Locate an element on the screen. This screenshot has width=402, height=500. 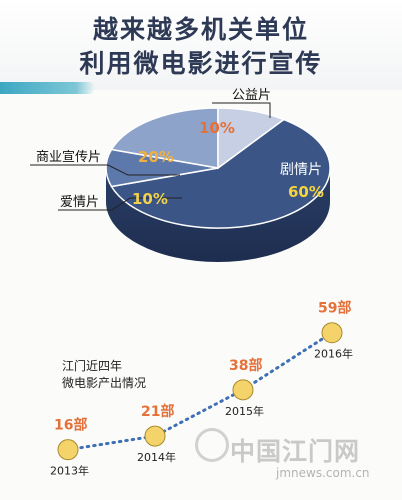
pie-slice-public-welfare is located at coordinates (251, 138).